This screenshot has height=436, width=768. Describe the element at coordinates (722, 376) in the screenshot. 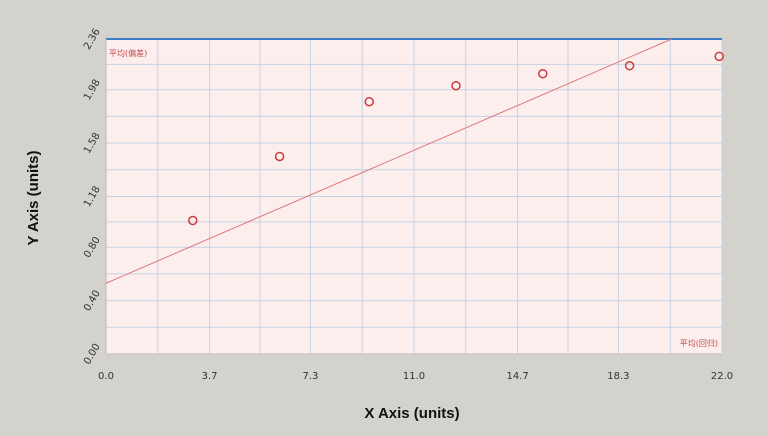

I see `x-tick-label: 22.0` at that location.